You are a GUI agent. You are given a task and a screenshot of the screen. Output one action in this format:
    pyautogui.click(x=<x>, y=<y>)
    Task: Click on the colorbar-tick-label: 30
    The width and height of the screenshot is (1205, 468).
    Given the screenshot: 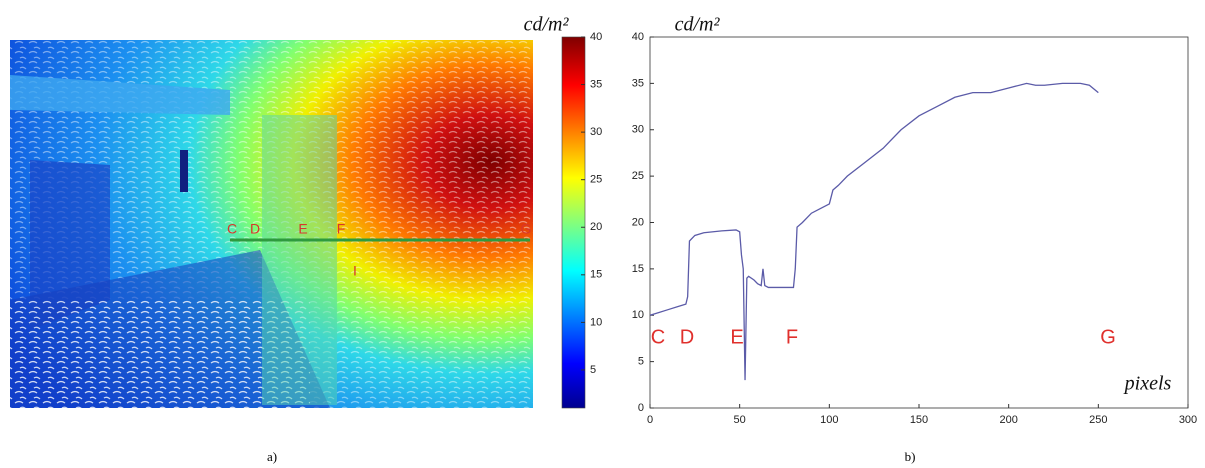 What is the action you would take?
    pyautogui.click(x=596, y=132)
    